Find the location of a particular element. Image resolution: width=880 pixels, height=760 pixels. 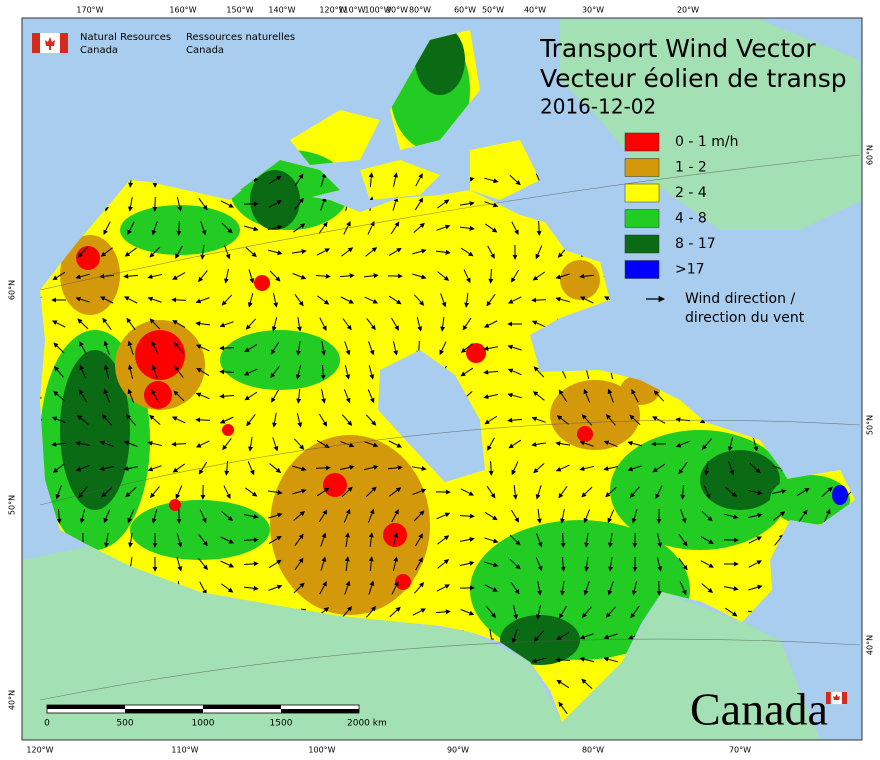

graticule-label: 100°W is located at coordinates (377, 10).